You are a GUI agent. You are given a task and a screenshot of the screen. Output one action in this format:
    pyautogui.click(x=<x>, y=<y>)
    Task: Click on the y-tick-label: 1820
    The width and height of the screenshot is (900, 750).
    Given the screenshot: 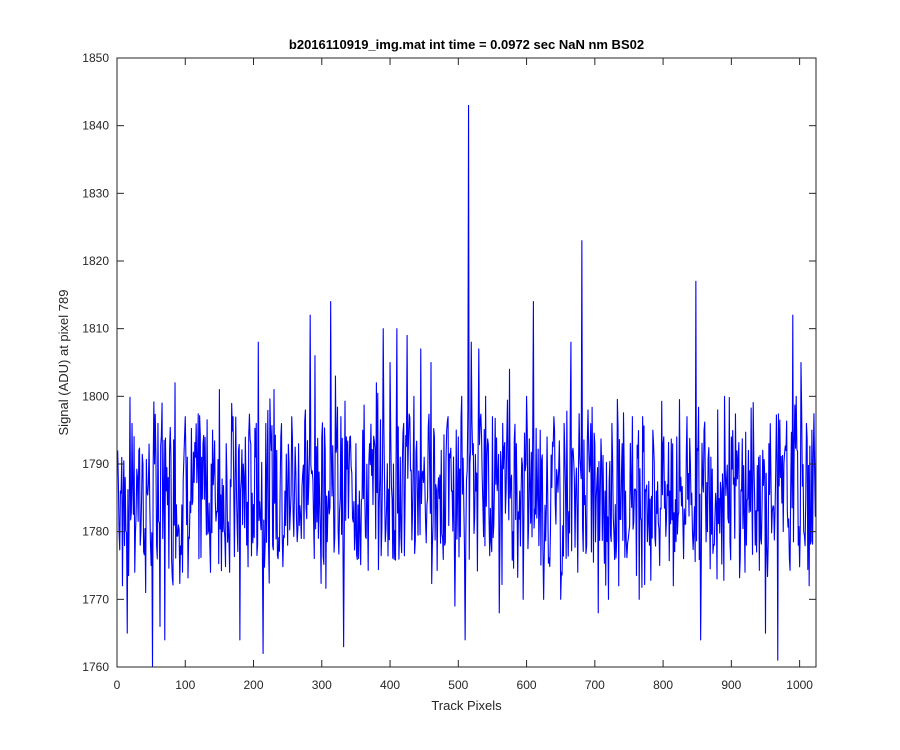 What is the action you would take?
    pyautogui.click(x=95, y=261)
    